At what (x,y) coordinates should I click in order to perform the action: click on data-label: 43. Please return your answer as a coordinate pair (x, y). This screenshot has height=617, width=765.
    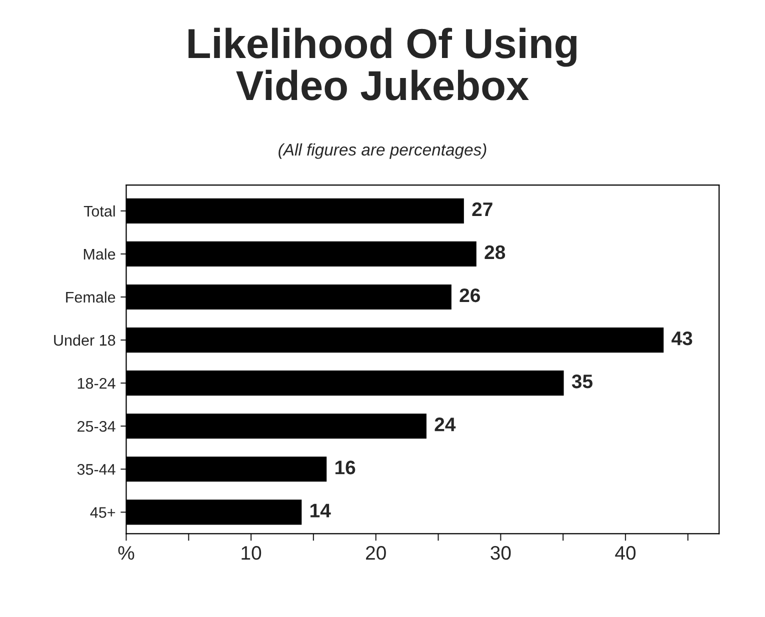
    Looking at the image, I should click on (682, 338).